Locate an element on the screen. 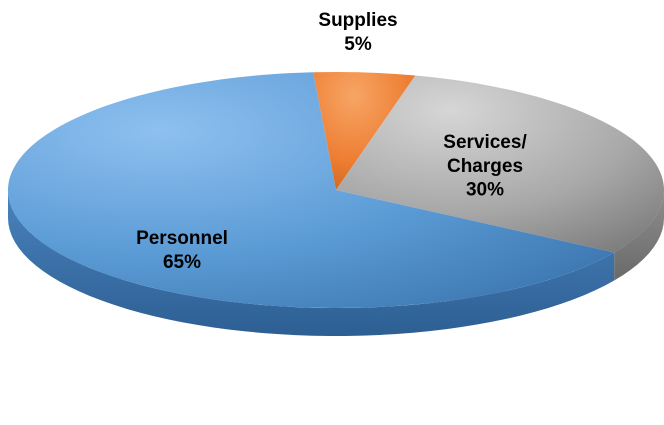  slice-label-supplies: Supplies 5% is located at coordinates (357, 32).